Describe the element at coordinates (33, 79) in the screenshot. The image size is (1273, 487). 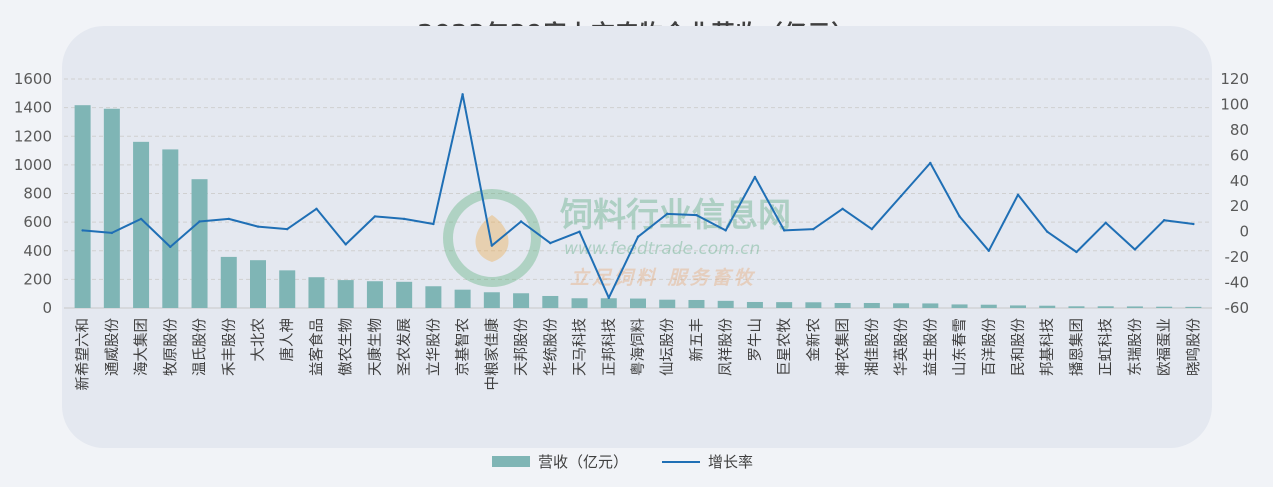
I see `y-tick-label: 1600` at that location.